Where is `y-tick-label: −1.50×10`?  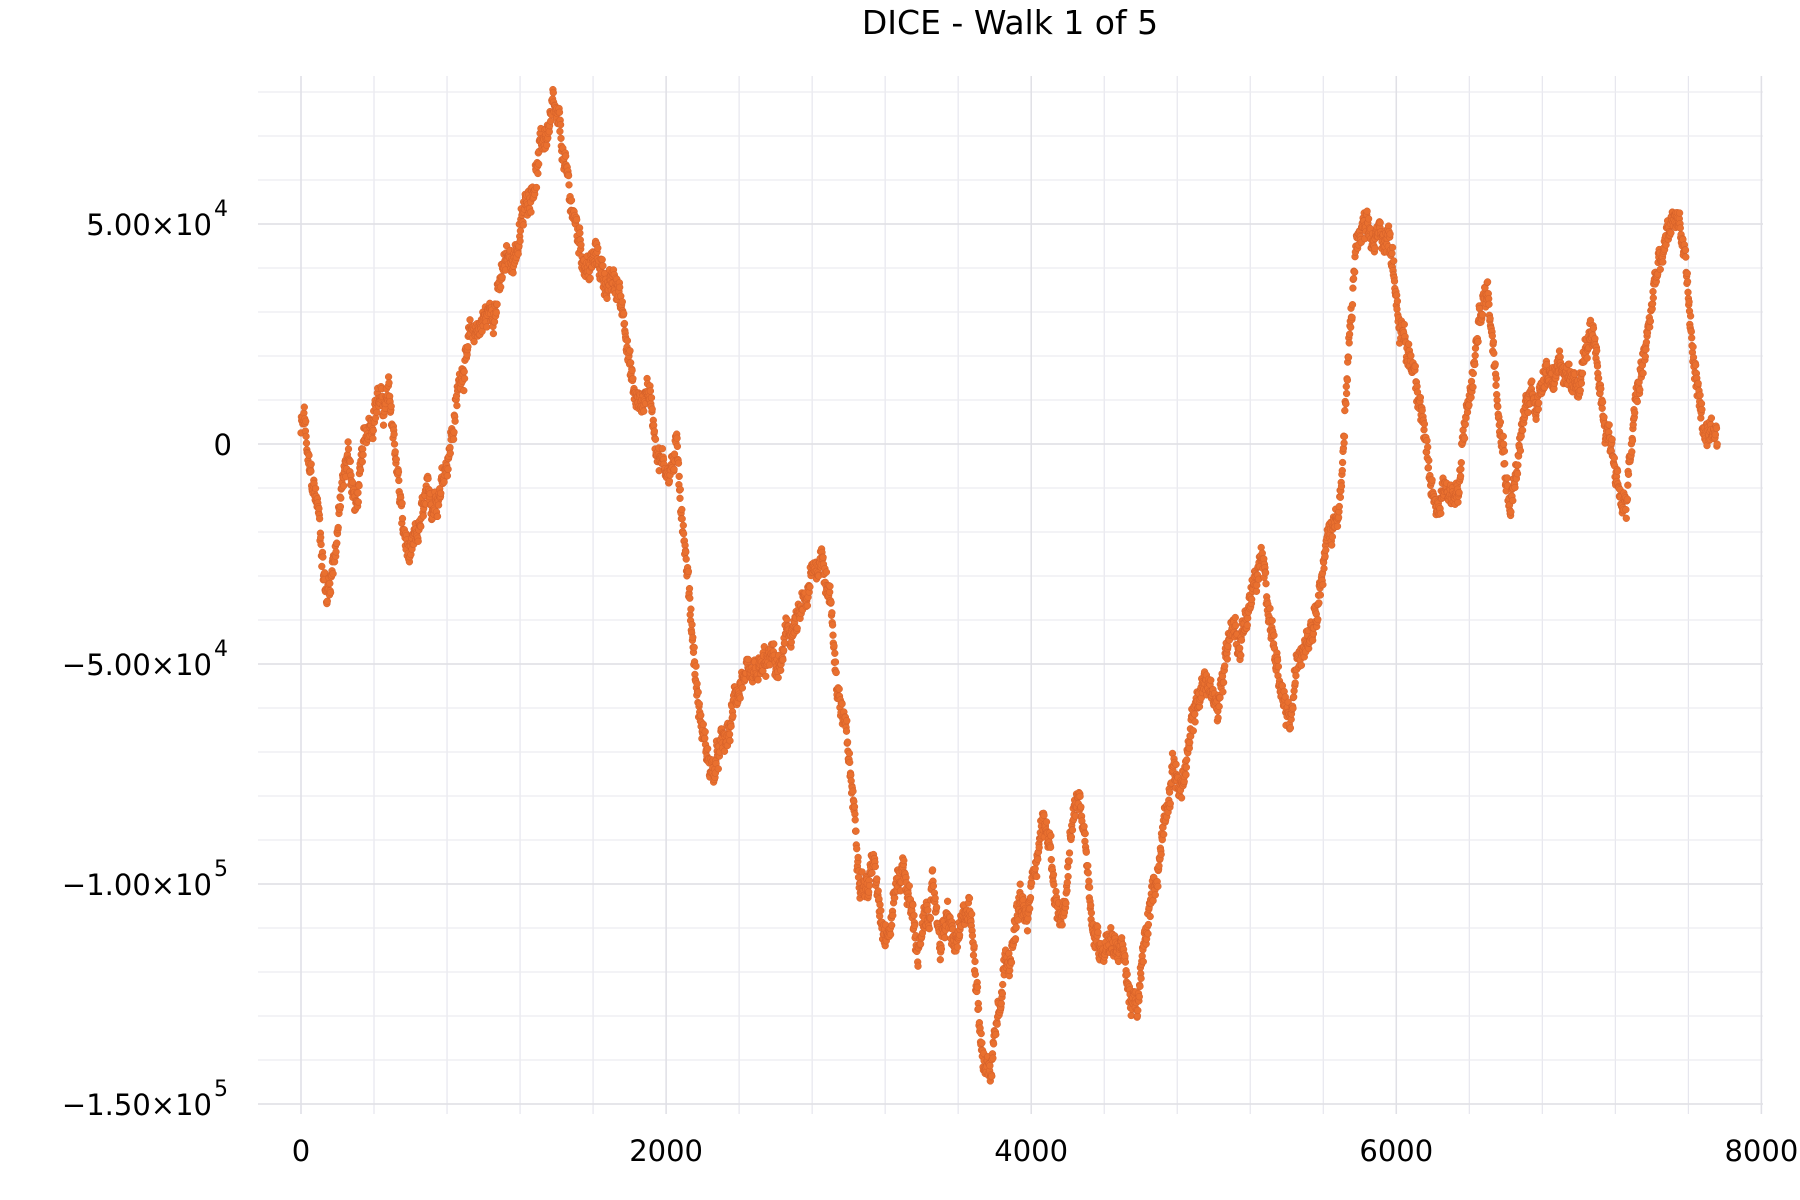 y-tick-label: −1.50×10 is located at coordinates (137, 1105).